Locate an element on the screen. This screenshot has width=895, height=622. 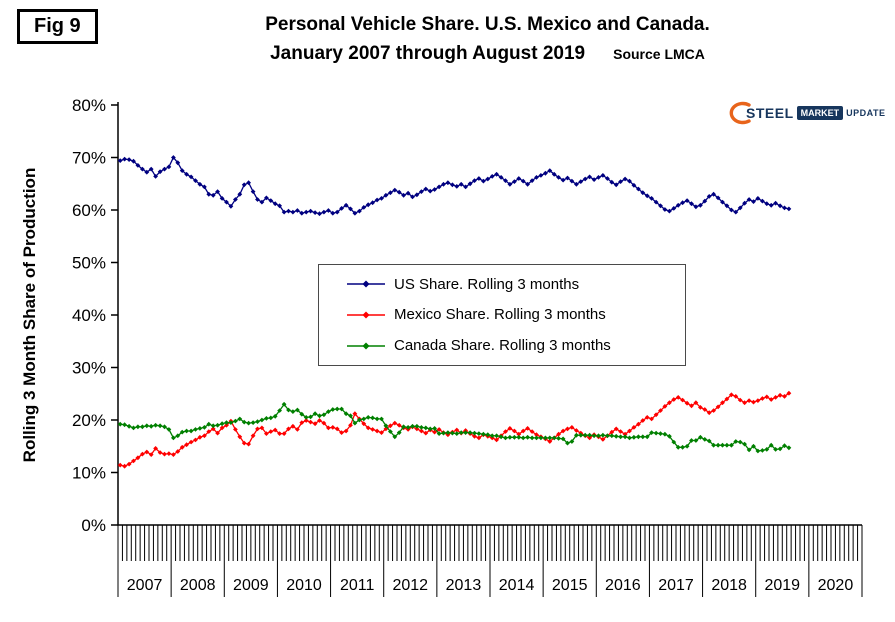
y-tick-label: 30% is located at coordinates (89, 368).